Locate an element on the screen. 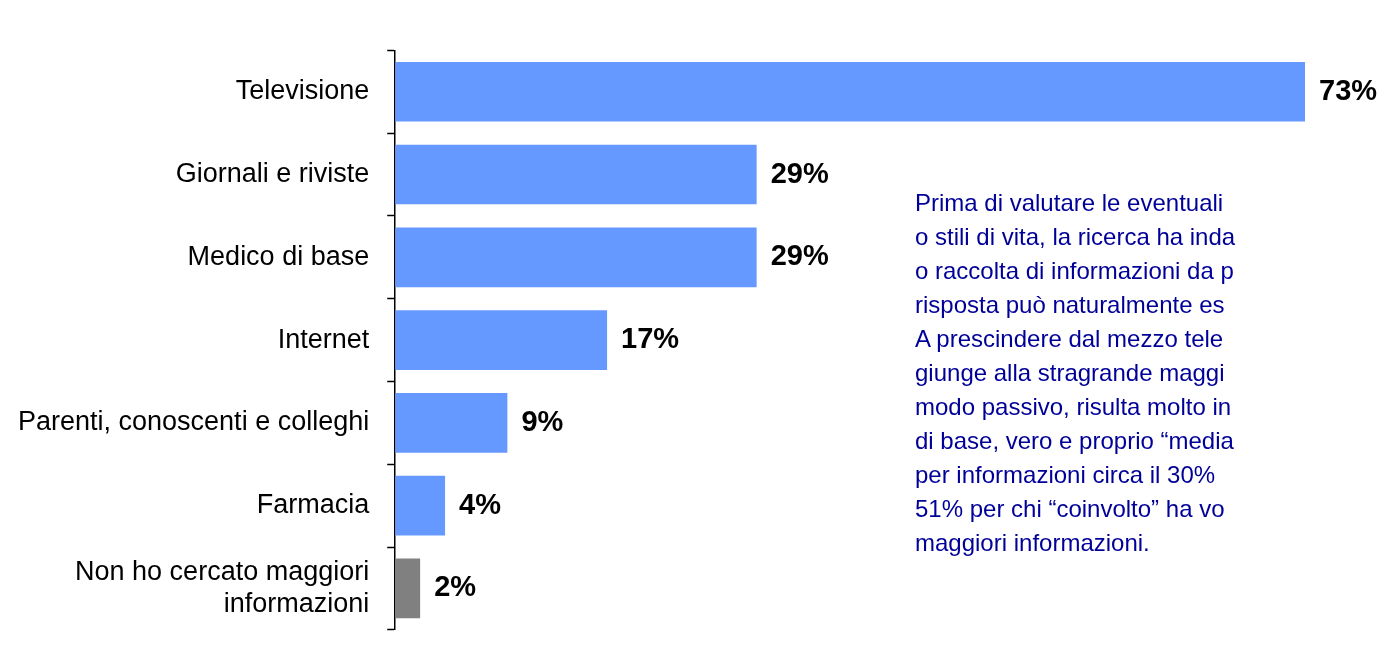 The height and width of the screenshot is (664, 1394). annotation: risposta può naturalmente es is located at coordinates (1070, 305).